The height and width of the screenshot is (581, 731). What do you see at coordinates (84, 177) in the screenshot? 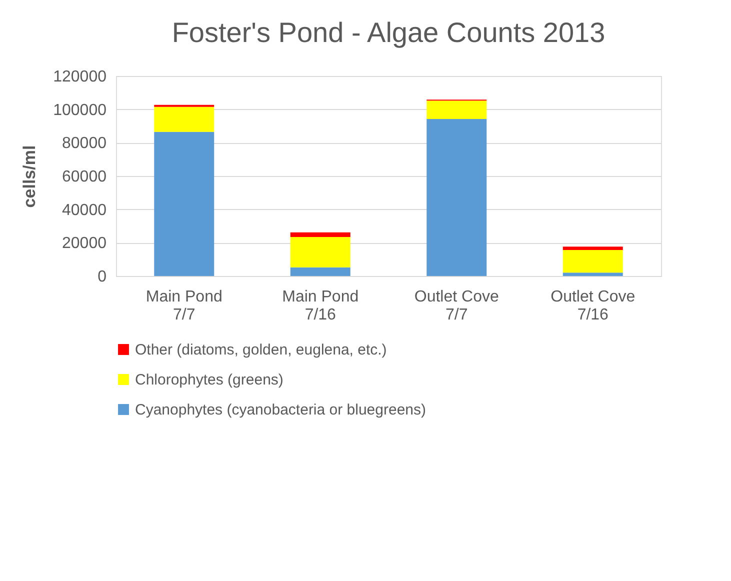
I see `y-tick-label: 60000` at bounding box center [84, 177].